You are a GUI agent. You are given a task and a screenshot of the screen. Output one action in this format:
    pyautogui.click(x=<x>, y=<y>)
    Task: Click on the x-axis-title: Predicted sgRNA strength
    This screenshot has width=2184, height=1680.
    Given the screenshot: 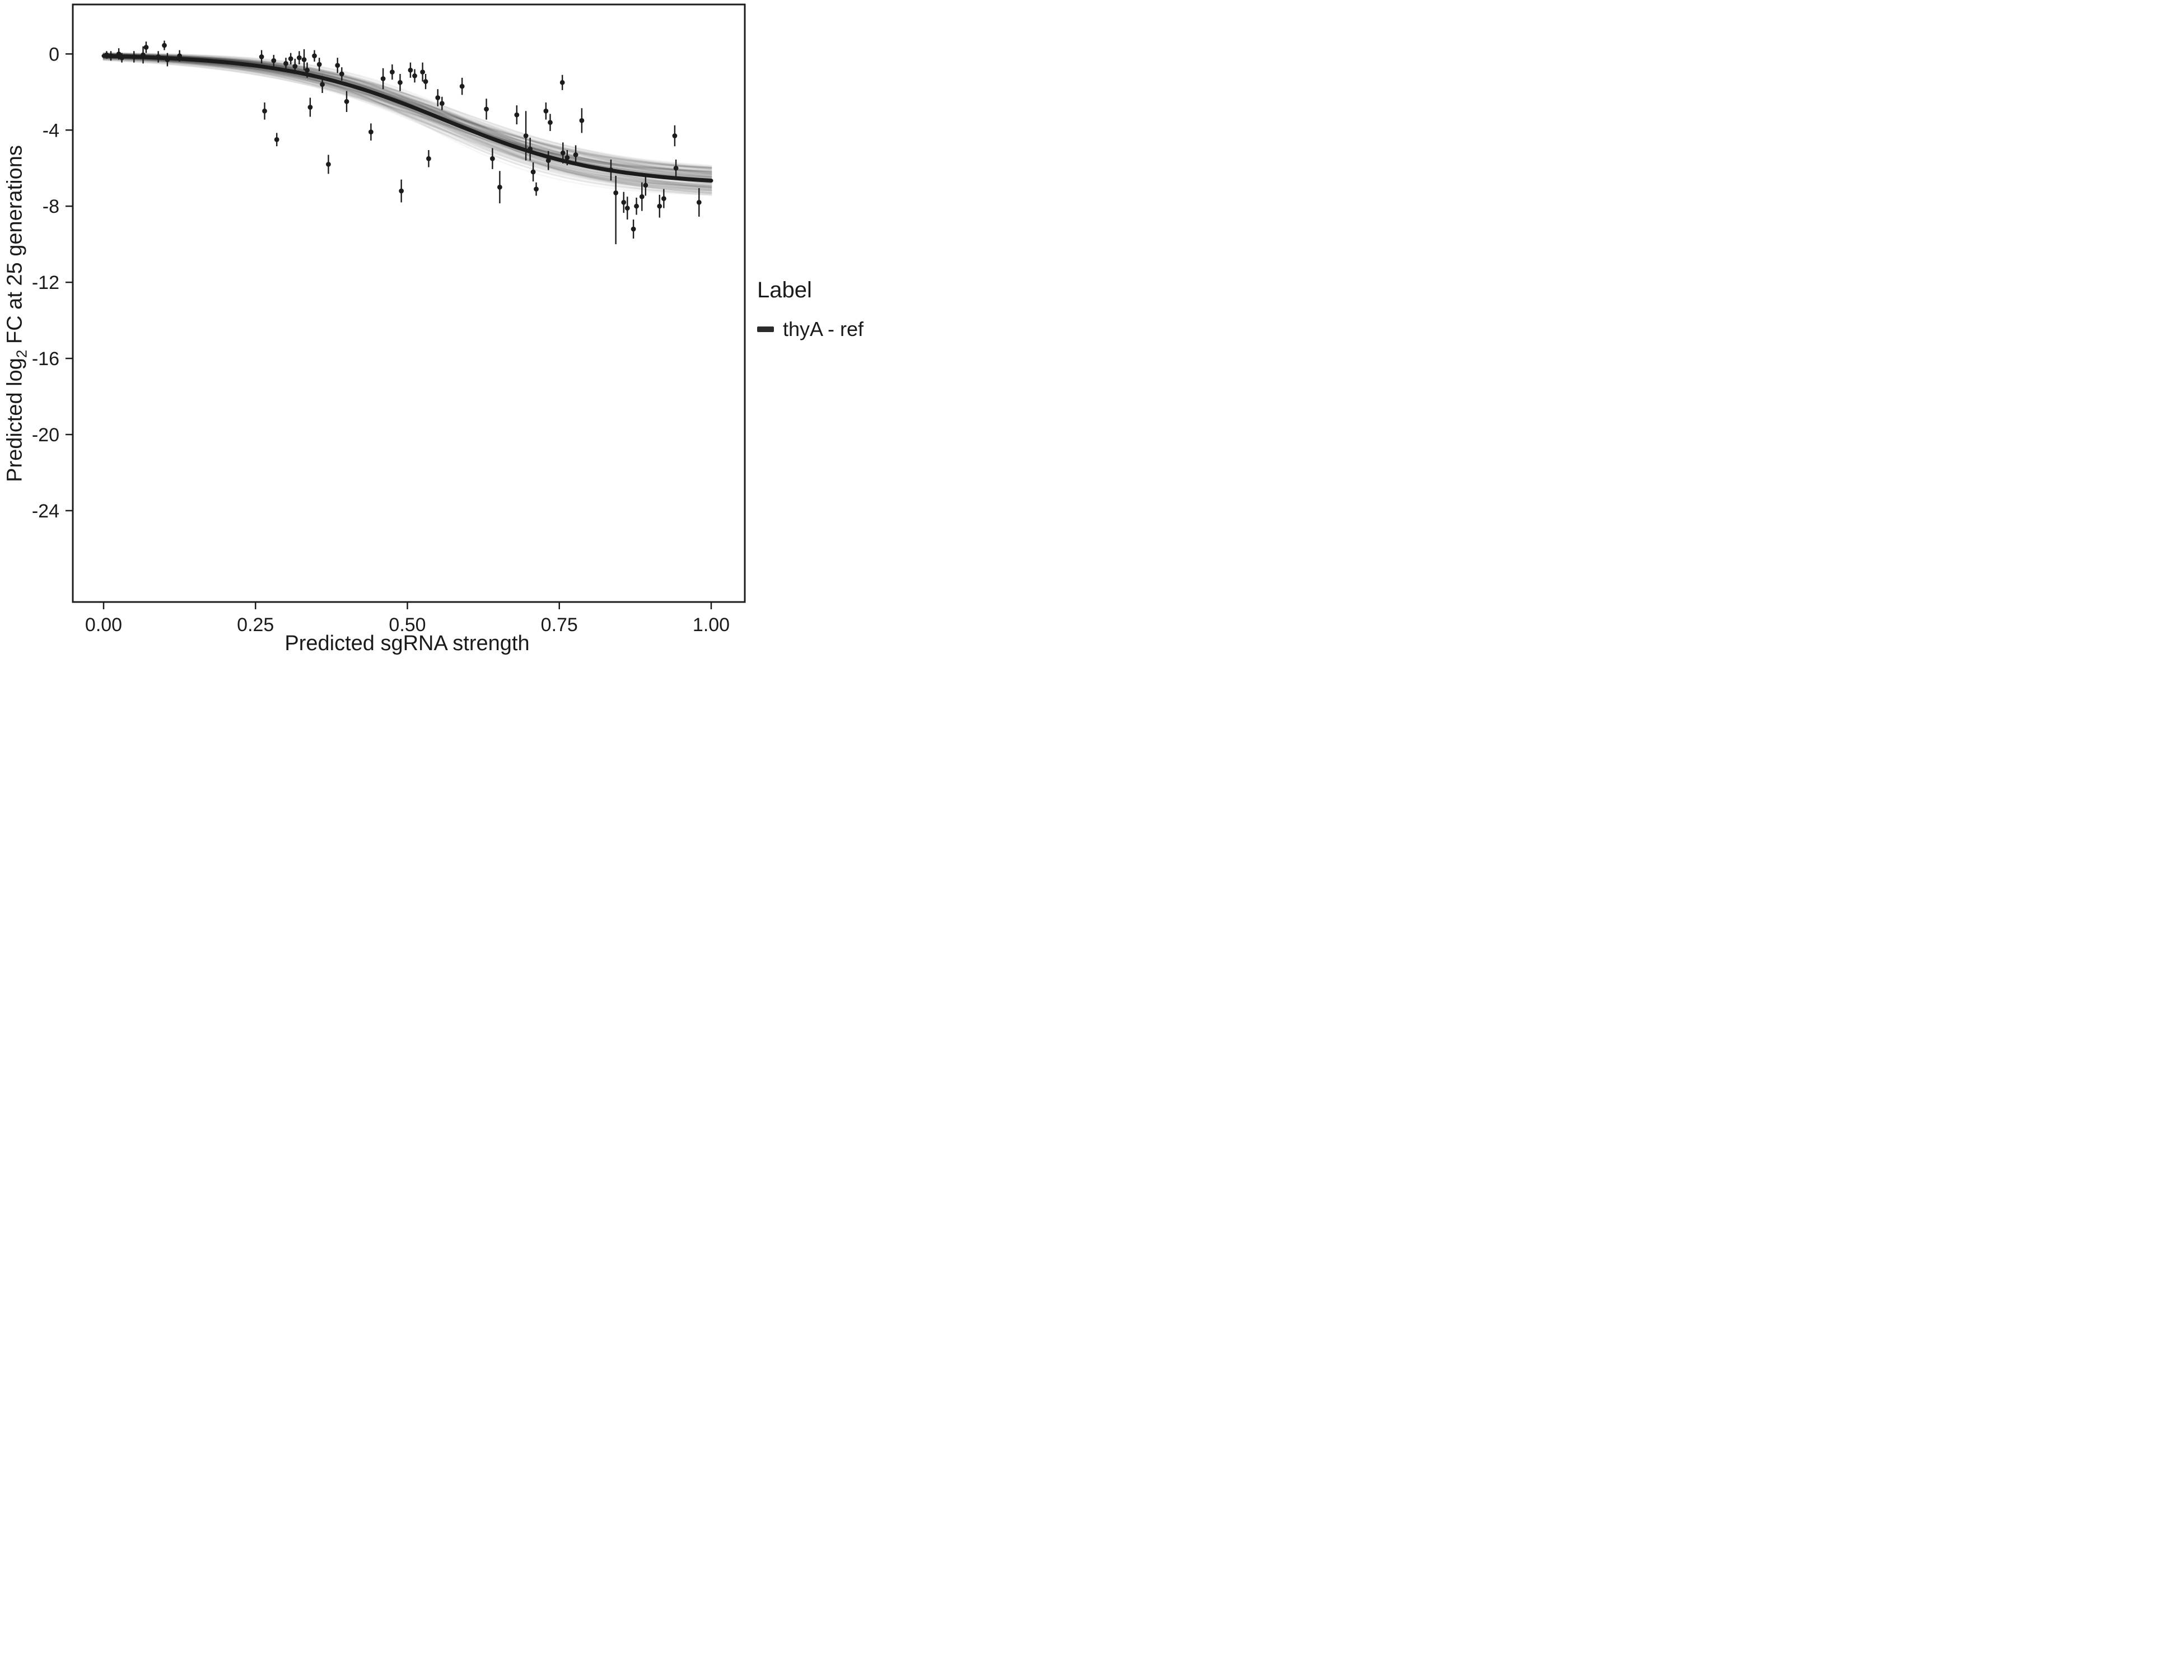 What is the action you would take?
    pyautogui.click(x=407, y=644)
    